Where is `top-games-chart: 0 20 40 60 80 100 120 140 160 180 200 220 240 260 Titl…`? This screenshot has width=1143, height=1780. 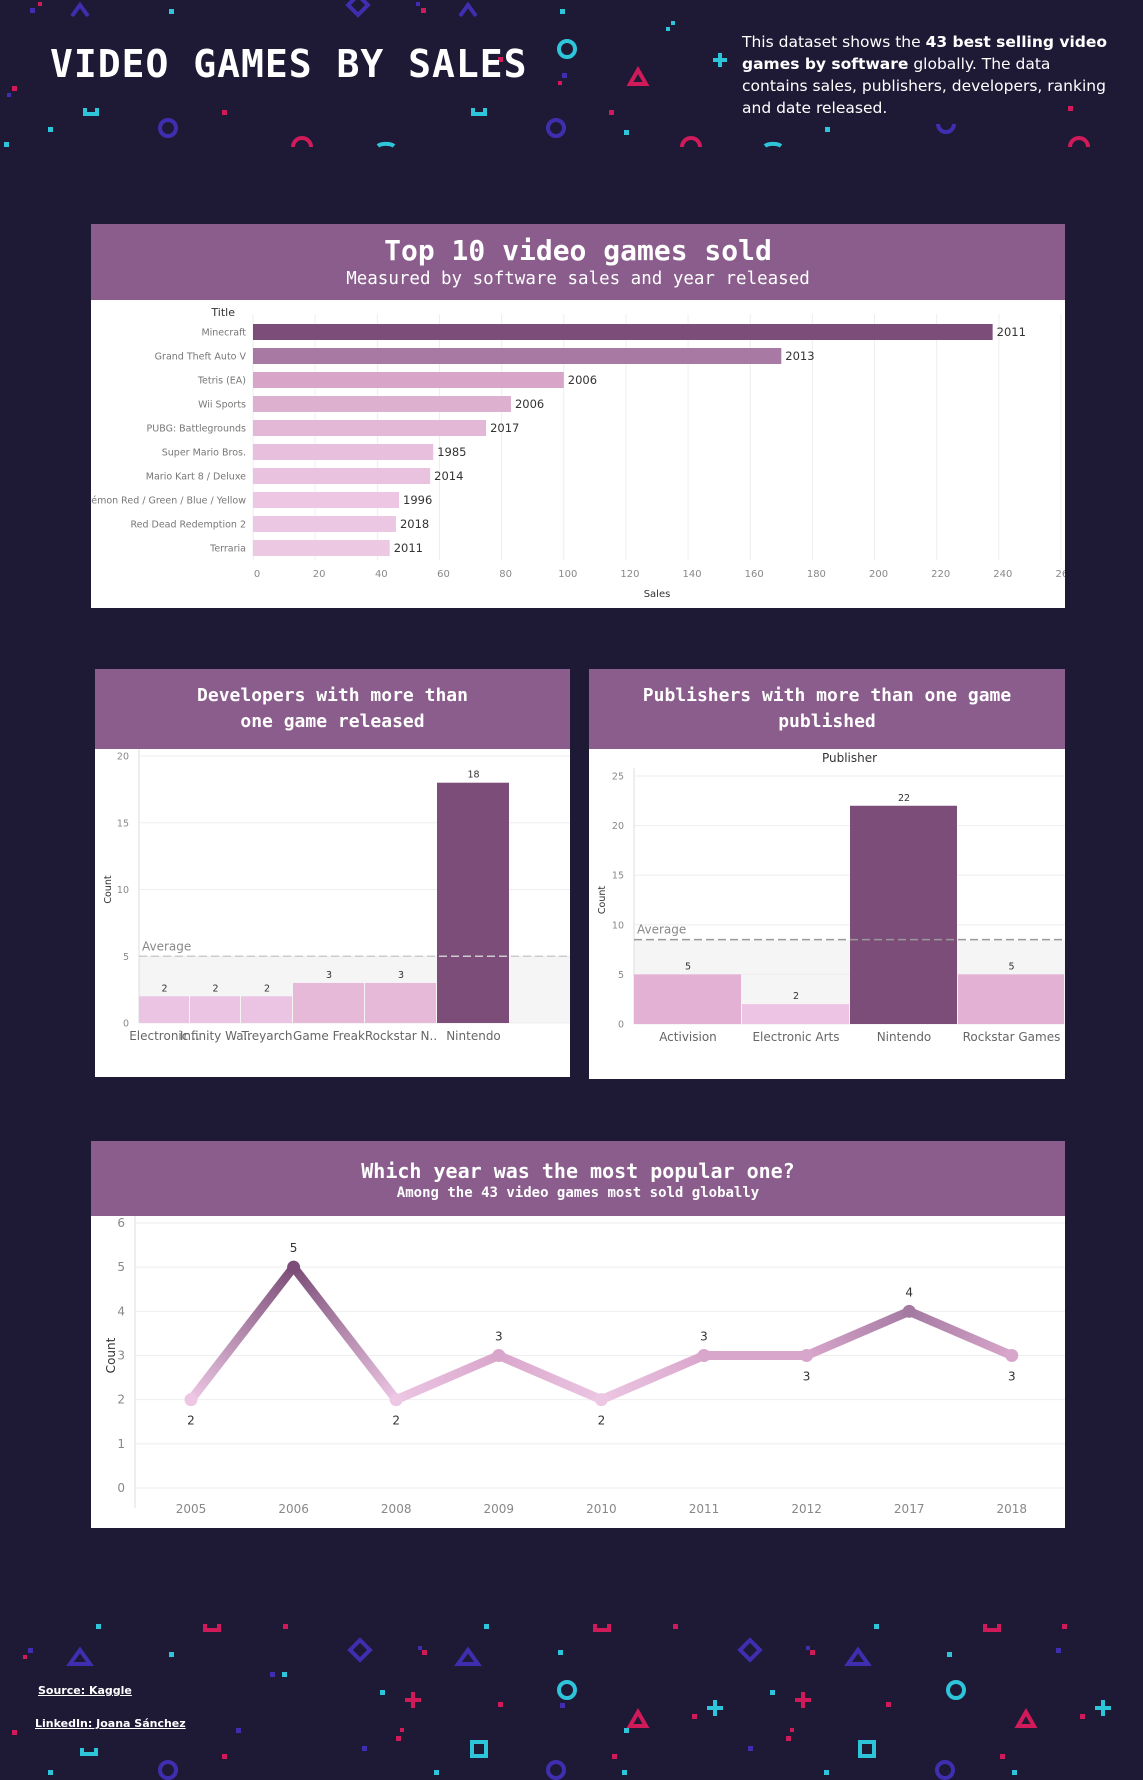 top-games-chart: 0 20 40 60 80 100 120 140 160 180 200 220 240 260 Titl… is located at coordinates (578, 453).